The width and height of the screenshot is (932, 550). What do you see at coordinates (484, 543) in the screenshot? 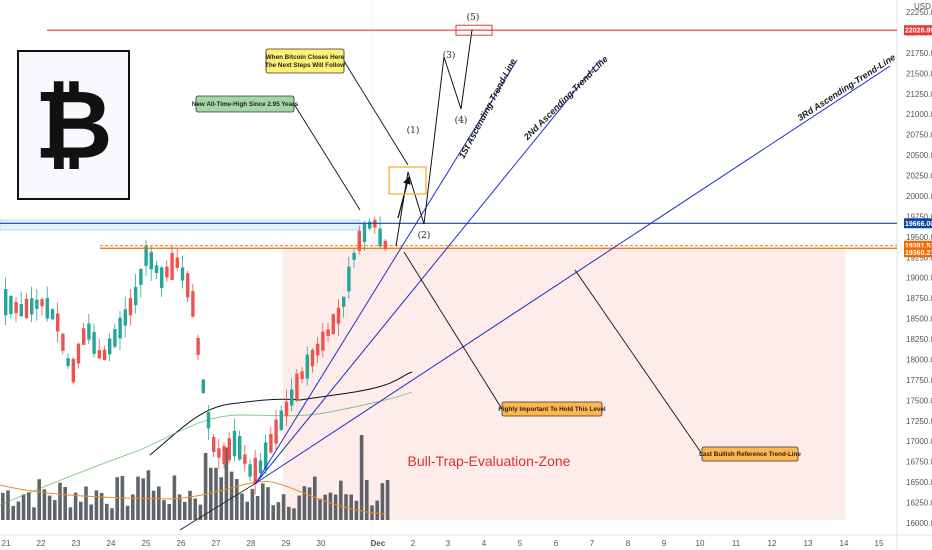
I see `x-tick-label: 4` at bounding box center [484, 543].